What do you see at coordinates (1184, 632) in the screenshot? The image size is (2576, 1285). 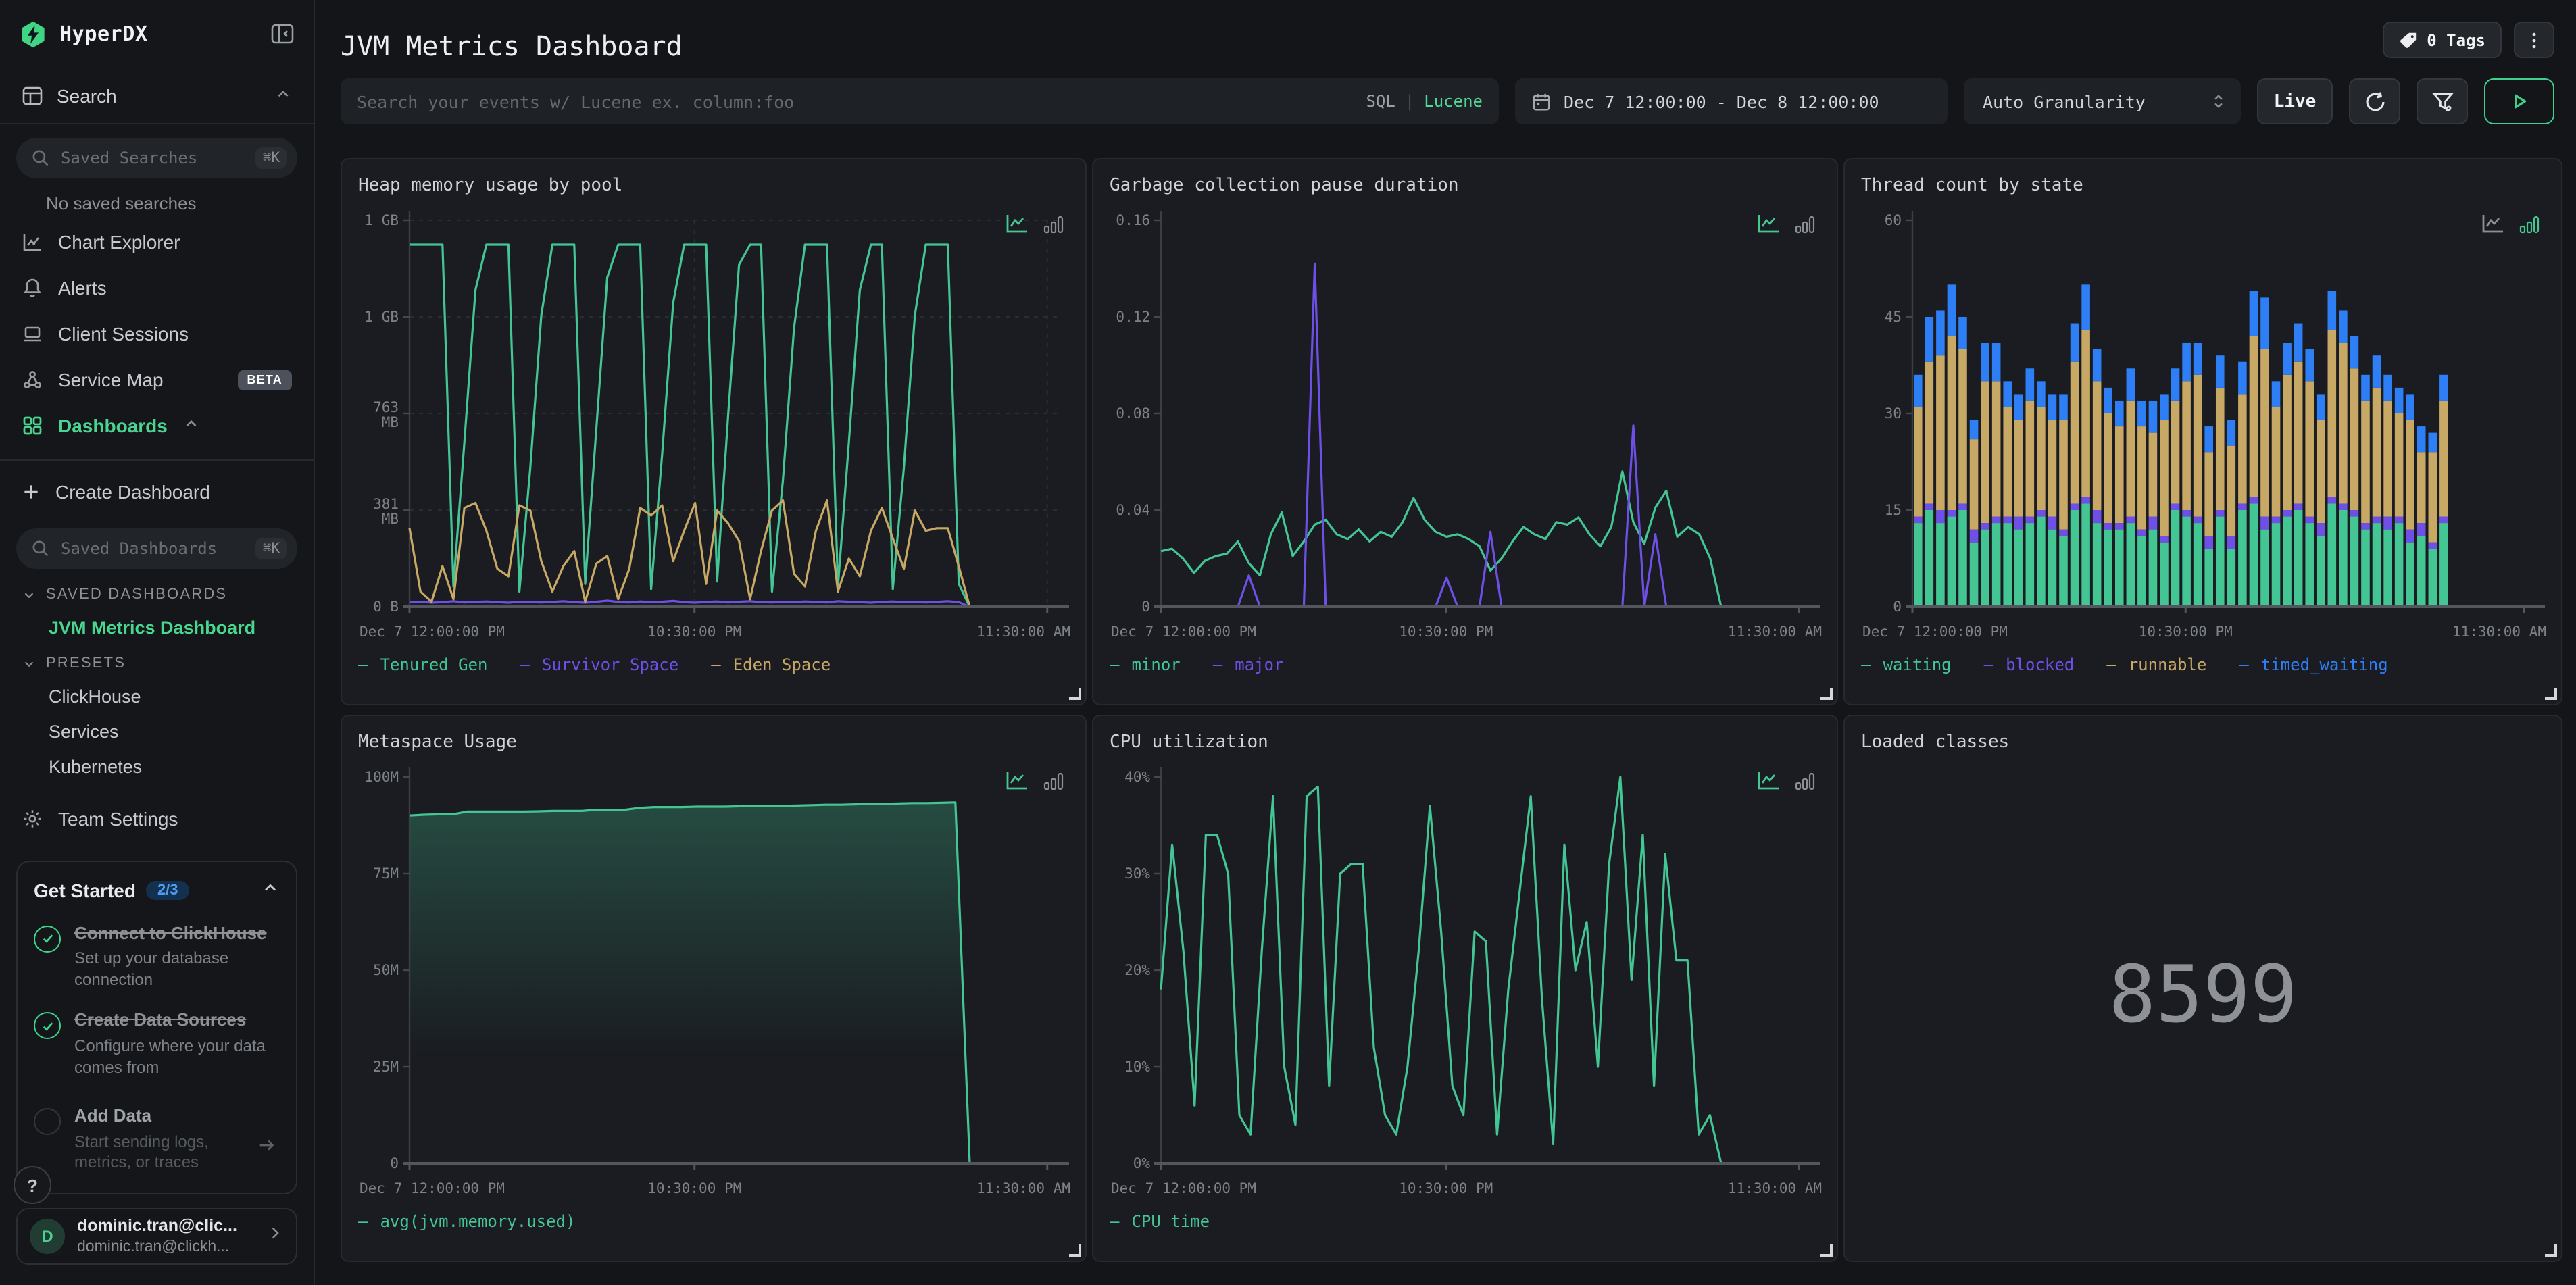 I see `svg-text: Dec 7 12:00:00 PM` at bounding box center [1184, 632].